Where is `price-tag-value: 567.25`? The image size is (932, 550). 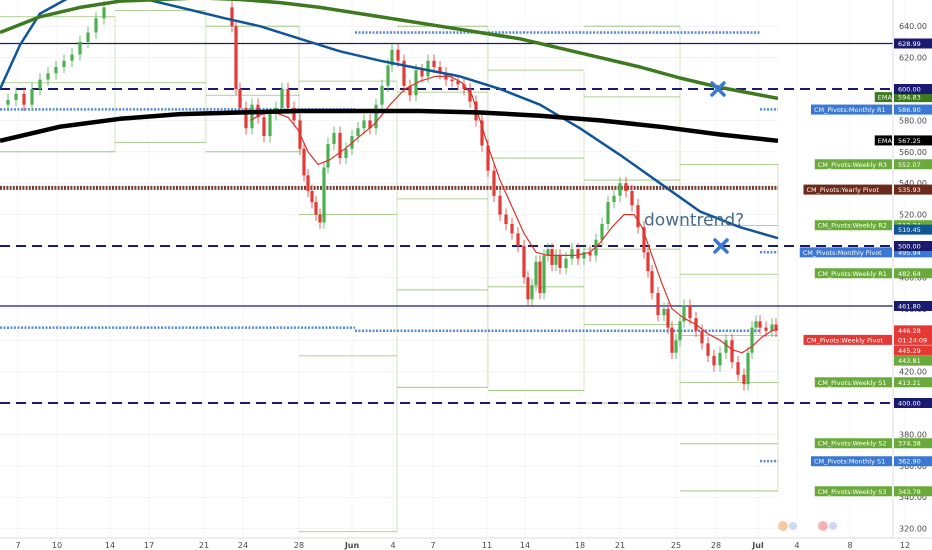 price-tag-value: 567.25 is located at coordinates (909, 141).